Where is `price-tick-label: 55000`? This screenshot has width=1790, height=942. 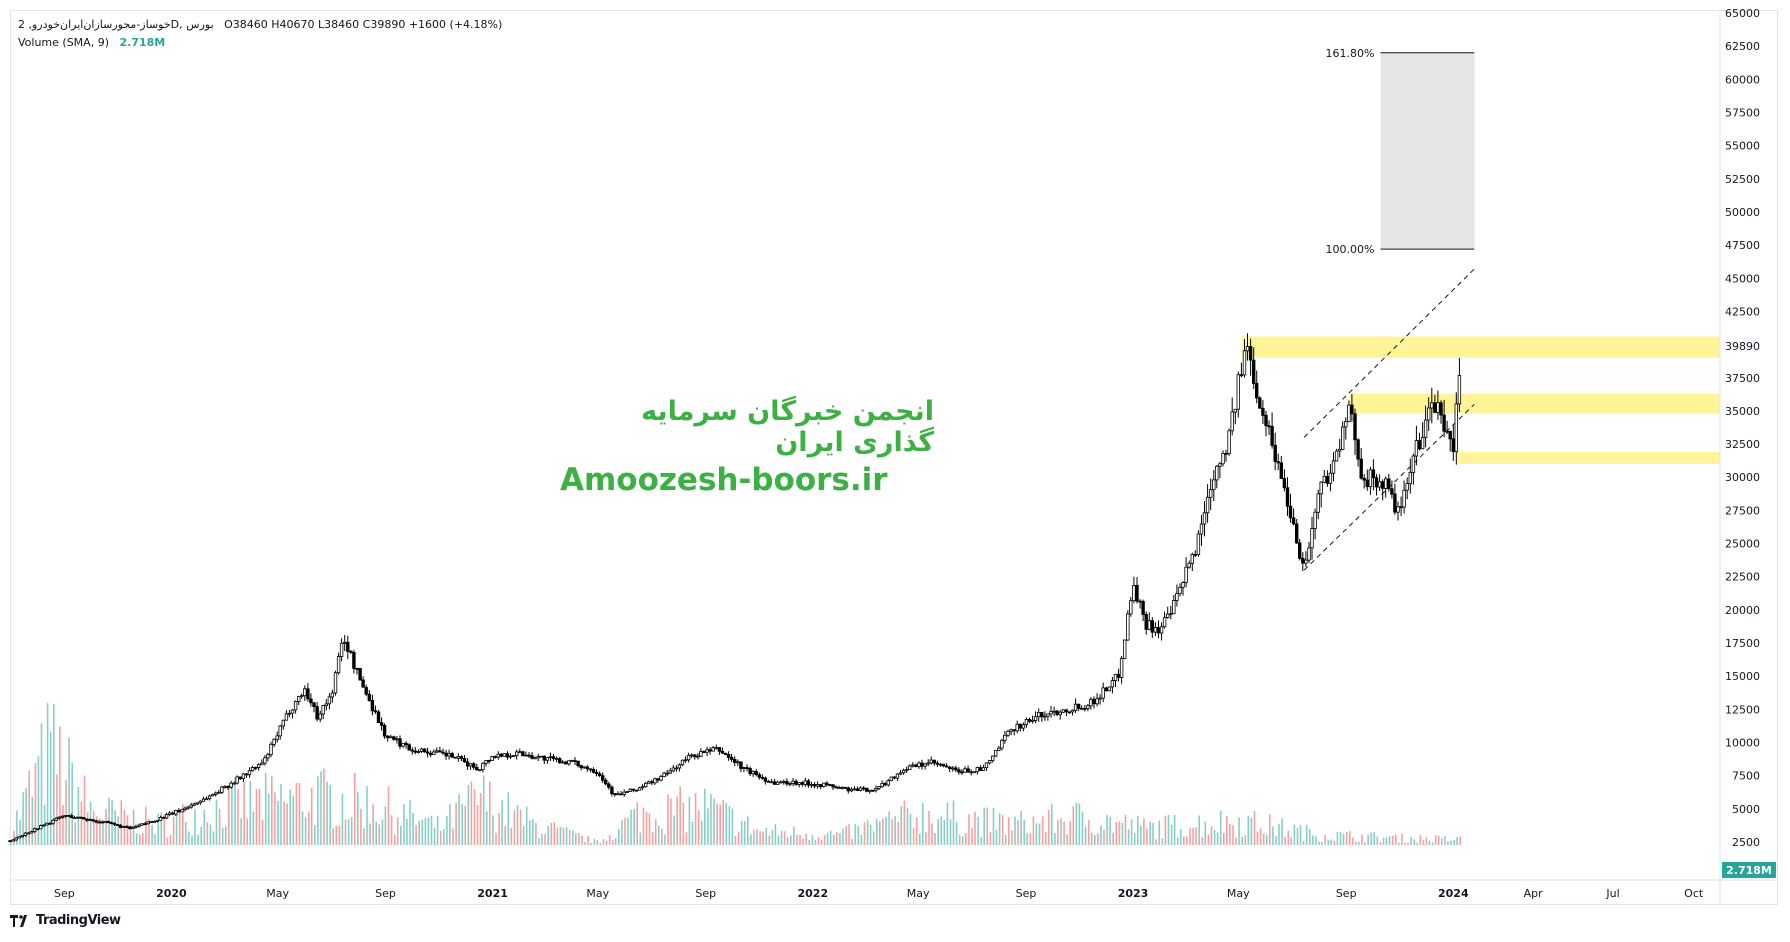 price-tick-label: 55000 is located at coordinates (1742, 146).